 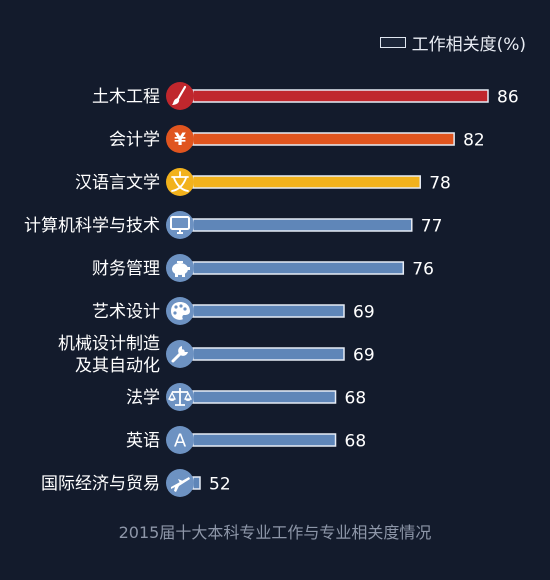 I want to click on chart-title: 2015届十大本科专业工作与专业相关度情况, so click(x=275, y=532).